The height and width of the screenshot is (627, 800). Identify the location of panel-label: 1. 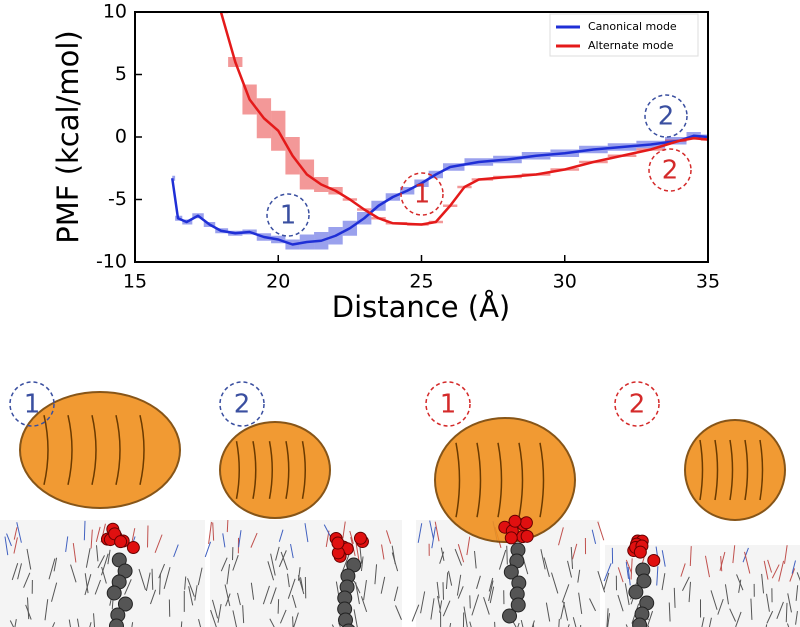
(448, 405).